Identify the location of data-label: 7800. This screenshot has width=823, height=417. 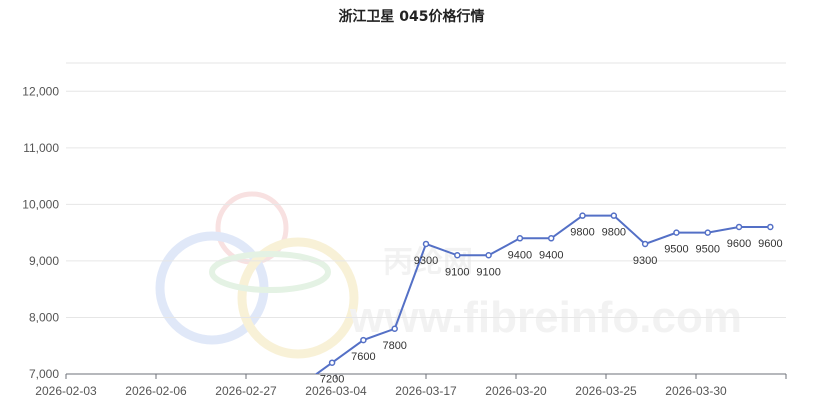
(394, 346).